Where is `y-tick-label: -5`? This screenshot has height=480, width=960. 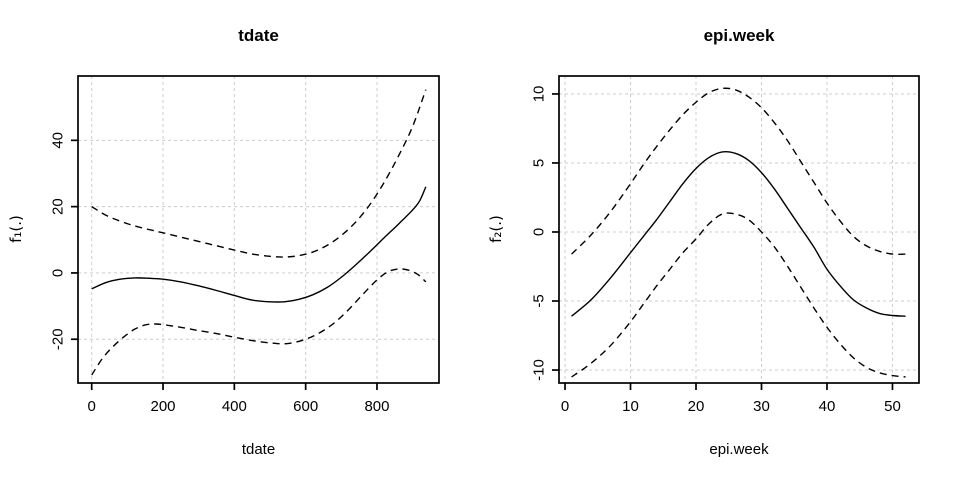
y-tick-label: -5 is located at coordinates (539, 300).